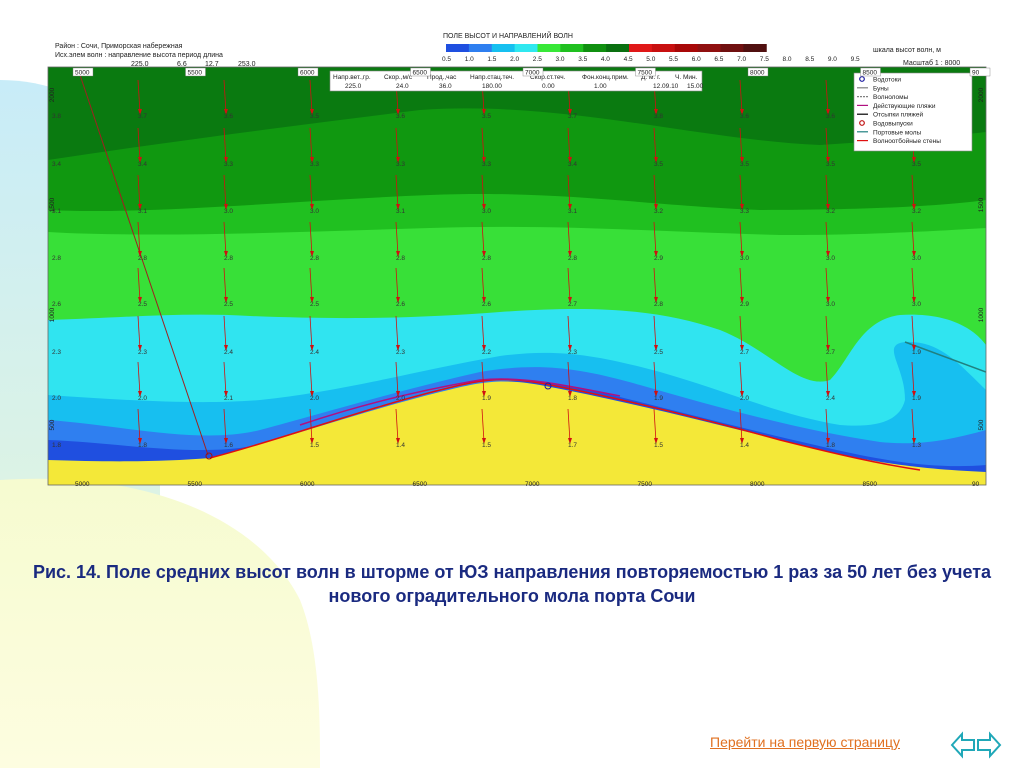  I want to click on param-value: 36.0, so click(445, 86).